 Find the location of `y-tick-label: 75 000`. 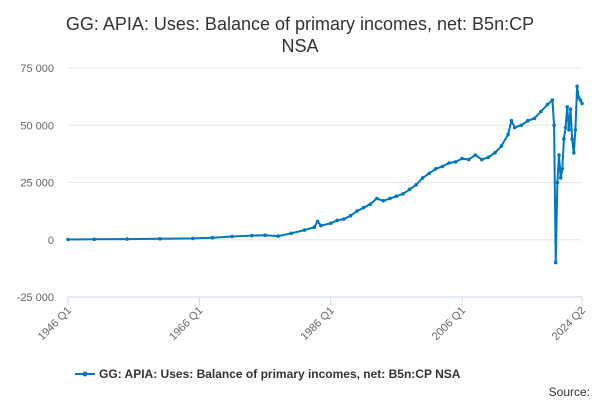

y-tick-label: 75 000 is located at coordinates (37, 69).